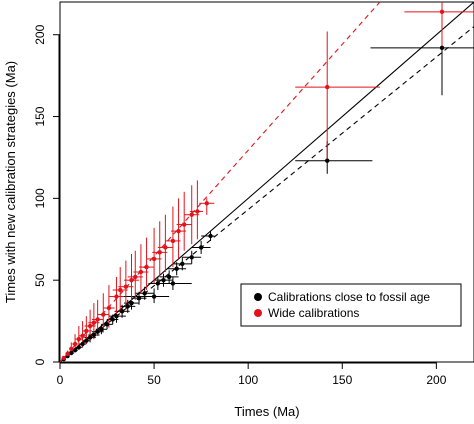  What do you see at coordinates (342, 380) in the screenshot?
I see `x-tick-label: 150` at bounding box center [342, 380].